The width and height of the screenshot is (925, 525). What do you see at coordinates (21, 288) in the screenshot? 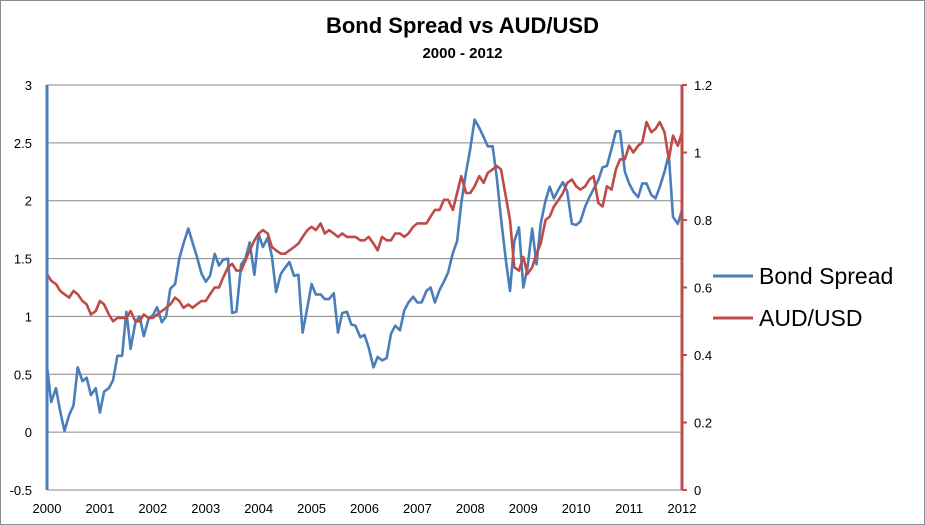
I see `left-axis-ticks: -0.5 0 0.5 1 1.5 2 2.5 3` at bounding box center [21, 288].